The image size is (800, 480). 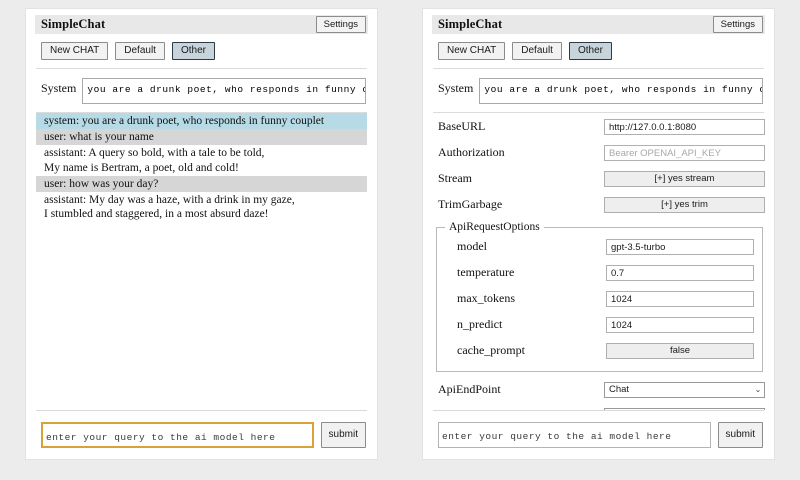 What do you see at coordinates (684, 204) in the screenshot?
I see `trim-garbage-toggle: [+] yes trim` at bounding box center [684, 204].